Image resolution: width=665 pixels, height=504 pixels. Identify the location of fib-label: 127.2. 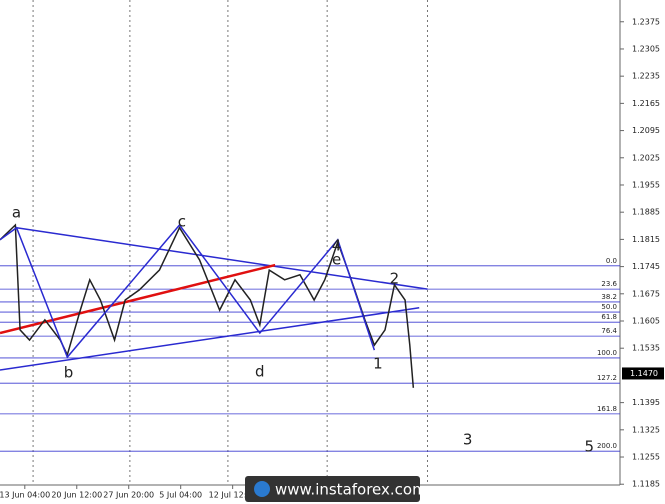
(607, 378).